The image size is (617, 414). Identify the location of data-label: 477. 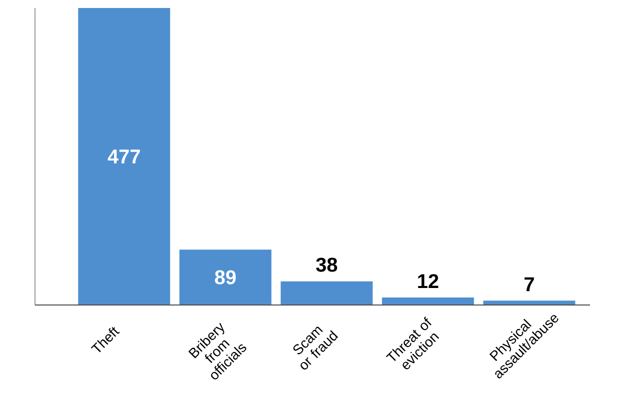
(124, 157).